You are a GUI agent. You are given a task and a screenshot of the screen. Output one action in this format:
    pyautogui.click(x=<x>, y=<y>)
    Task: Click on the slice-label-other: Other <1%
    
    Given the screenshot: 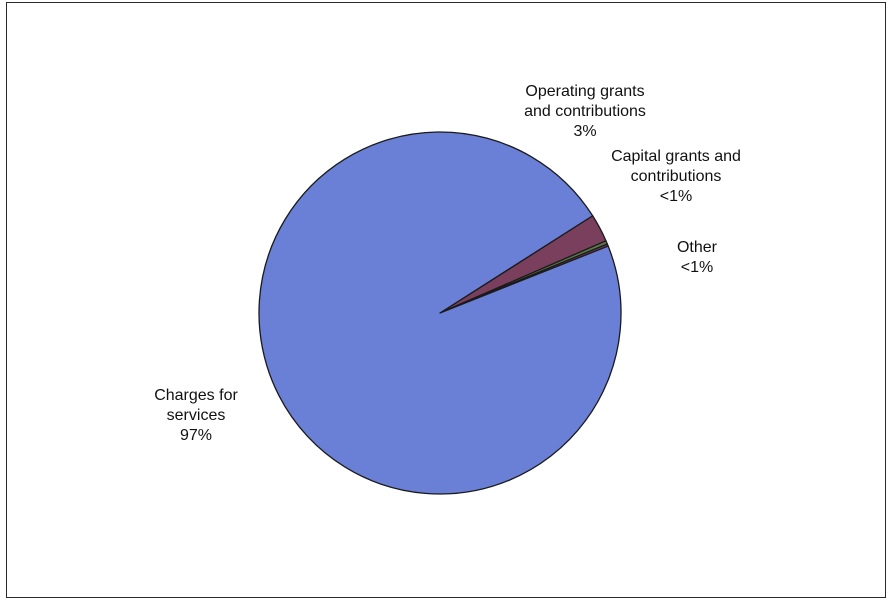 What is the action you would take?
    pyautogui.click(x=696, y=257)
    